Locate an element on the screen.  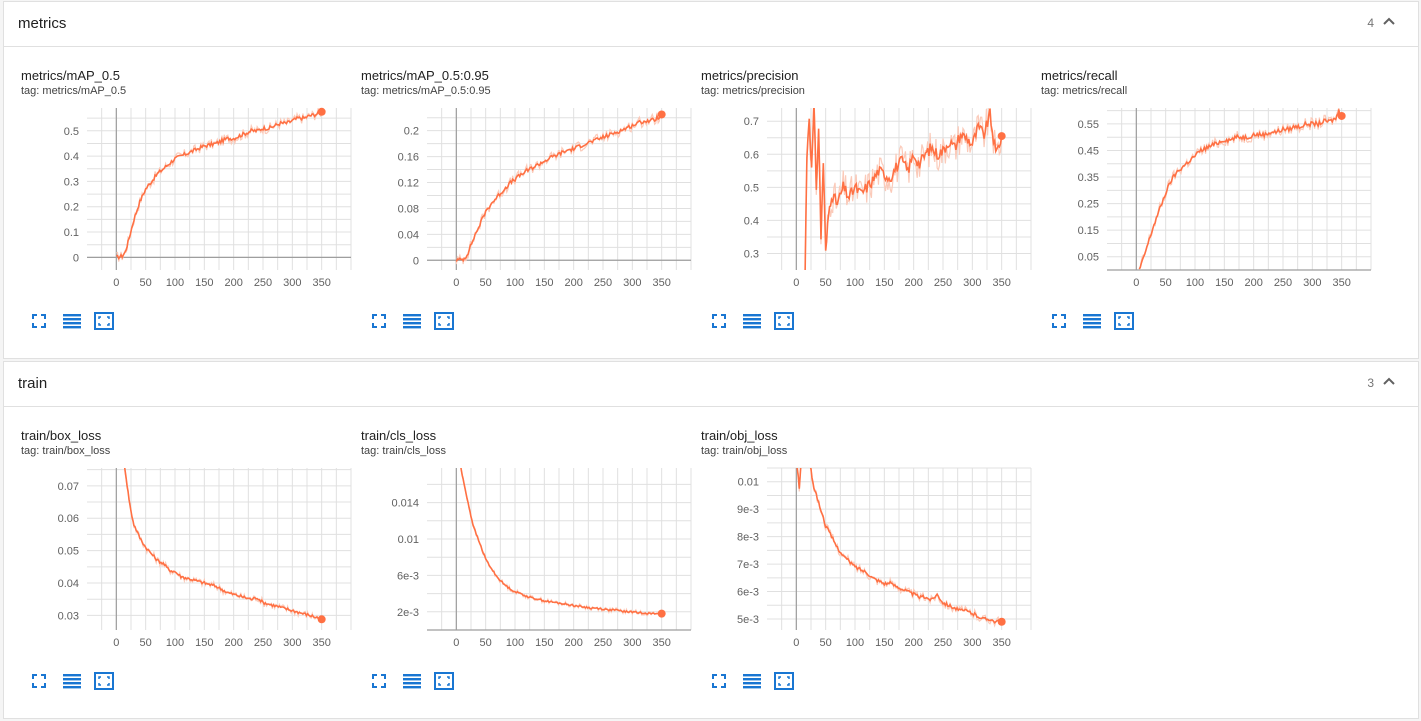
y-tick-label: 0.15 is located at coordinates (1088, 231).